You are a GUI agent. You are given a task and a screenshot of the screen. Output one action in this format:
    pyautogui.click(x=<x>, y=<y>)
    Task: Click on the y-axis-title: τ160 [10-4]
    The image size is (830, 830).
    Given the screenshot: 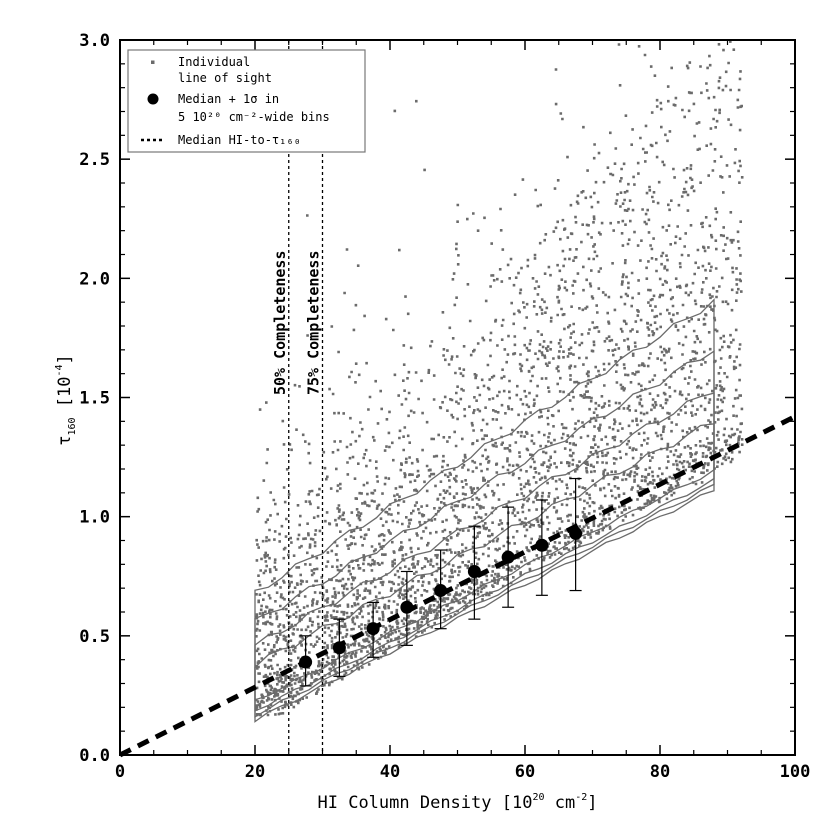 What is the action you would take?
    pyautogui.click(x=66, y=400)
    